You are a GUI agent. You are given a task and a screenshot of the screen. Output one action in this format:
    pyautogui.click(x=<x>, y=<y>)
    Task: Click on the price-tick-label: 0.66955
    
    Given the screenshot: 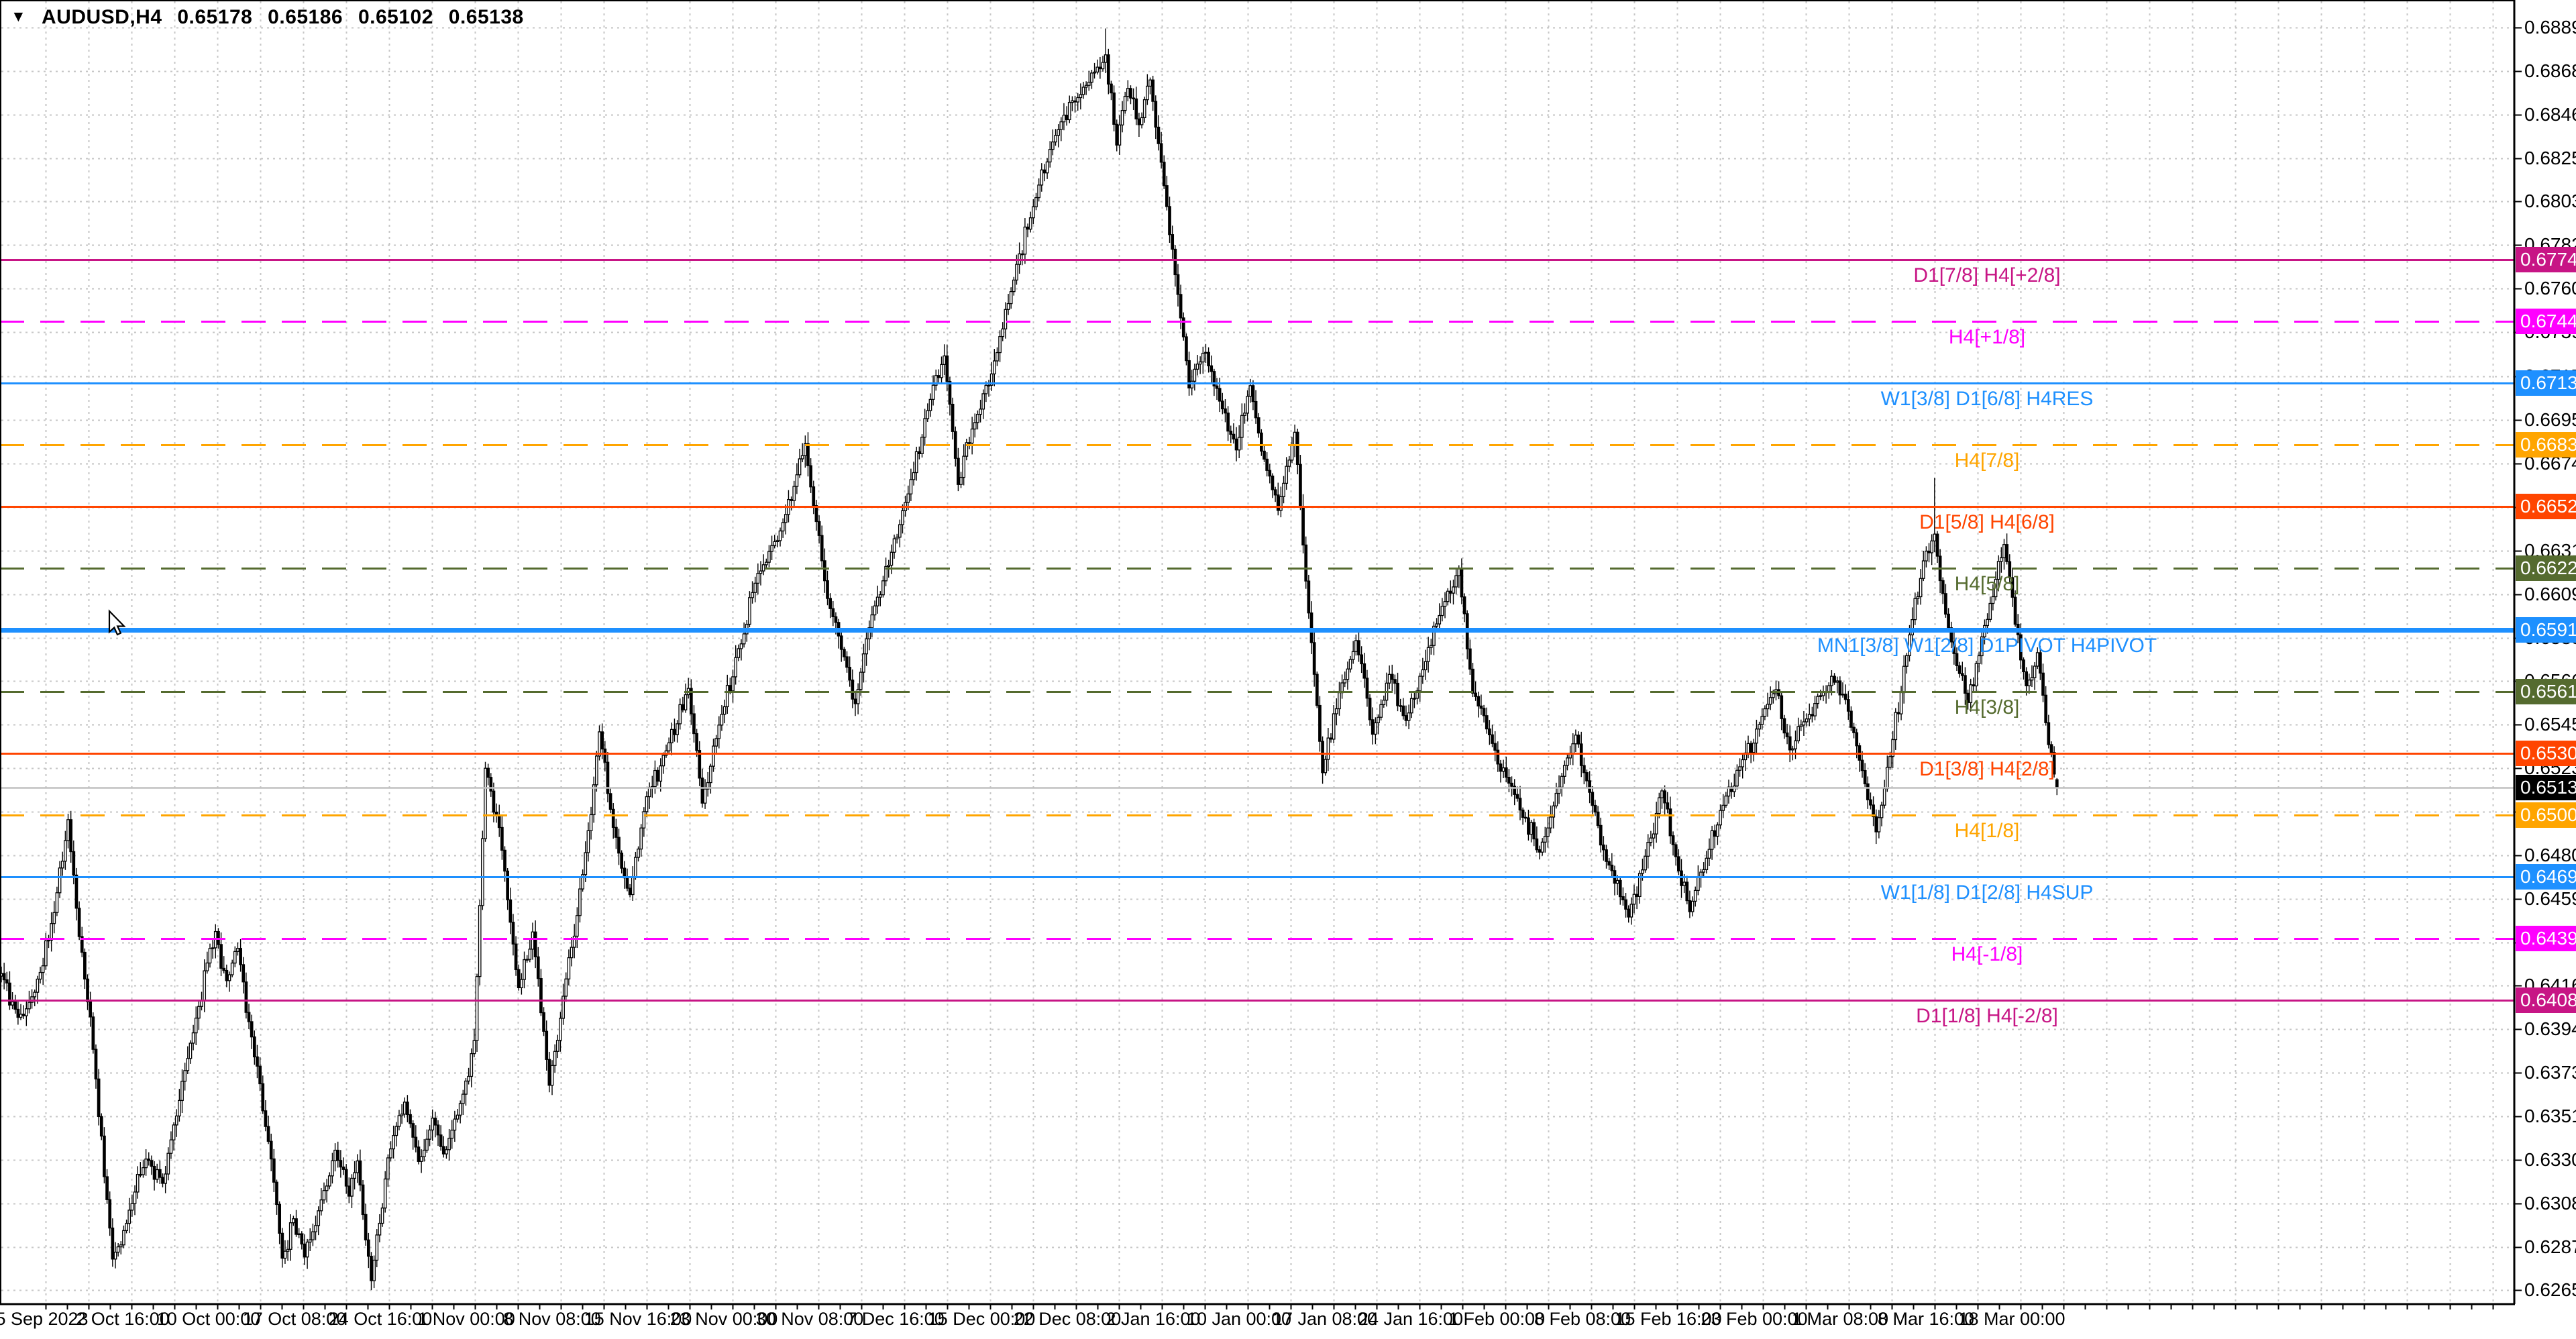 What is the action you would take?
    pyautogui.click(x=2550, y=420)
    